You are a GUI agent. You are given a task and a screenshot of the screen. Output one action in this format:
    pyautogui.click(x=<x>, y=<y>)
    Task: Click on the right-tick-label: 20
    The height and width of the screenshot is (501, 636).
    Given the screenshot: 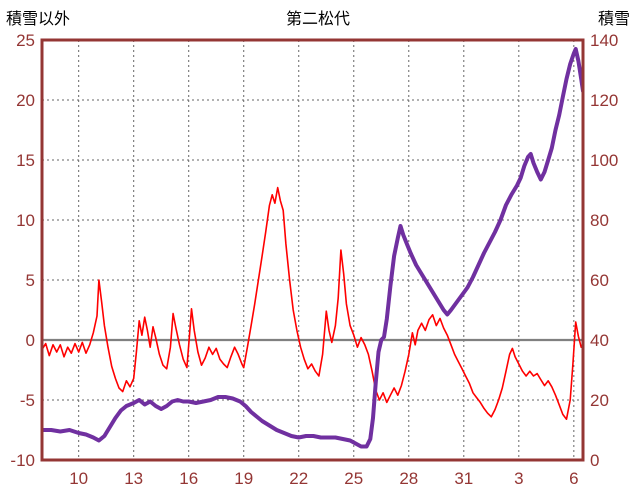 What is the action you would take?
    pyautogui.click(x=599, y=400)
    